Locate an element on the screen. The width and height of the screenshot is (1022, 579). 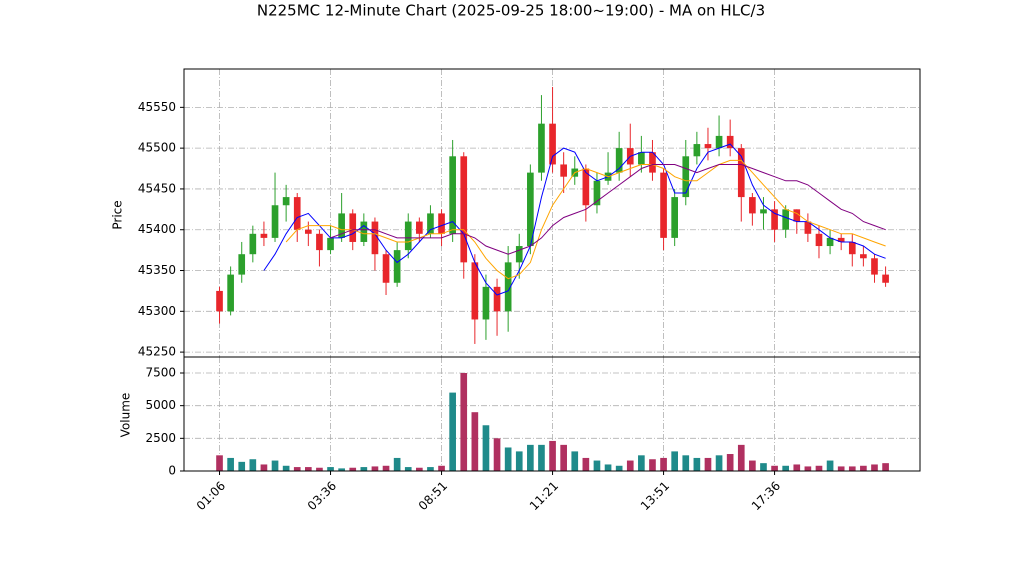
y-tick-label: 2500 is located at coordinates (160, 438).